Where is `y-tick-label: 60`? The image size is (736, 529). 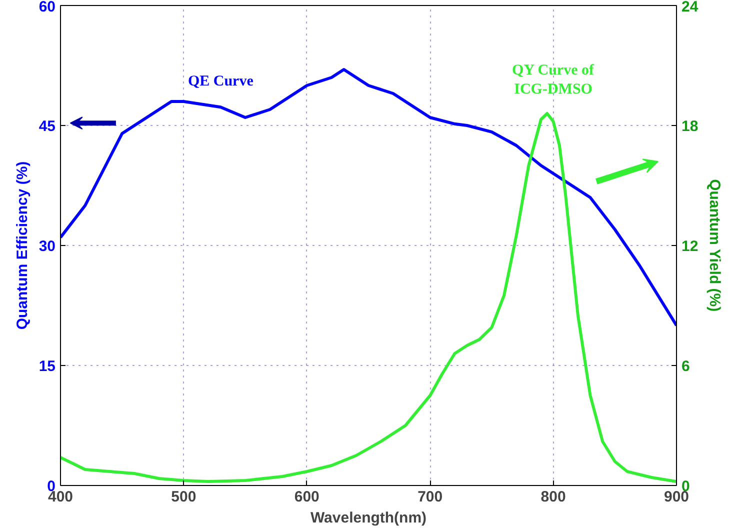 y-tick-label: 60 is located at coordinates (47, 8).